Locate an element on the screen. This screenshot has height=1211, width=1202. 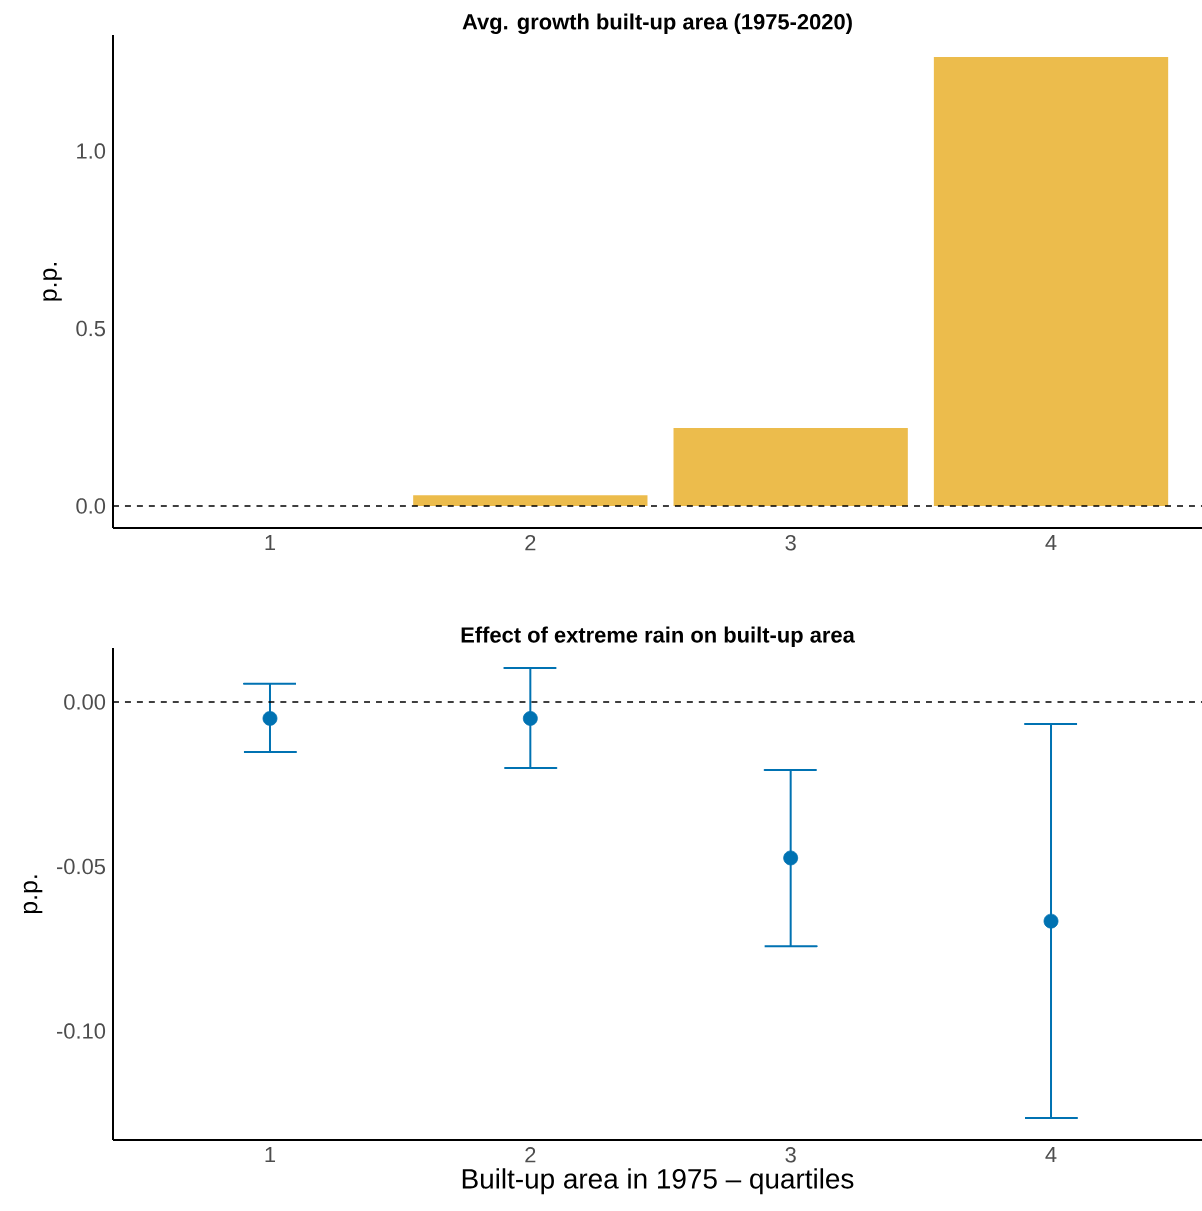
y-tick-label: -0.05 is located at coordinates (81, 866).